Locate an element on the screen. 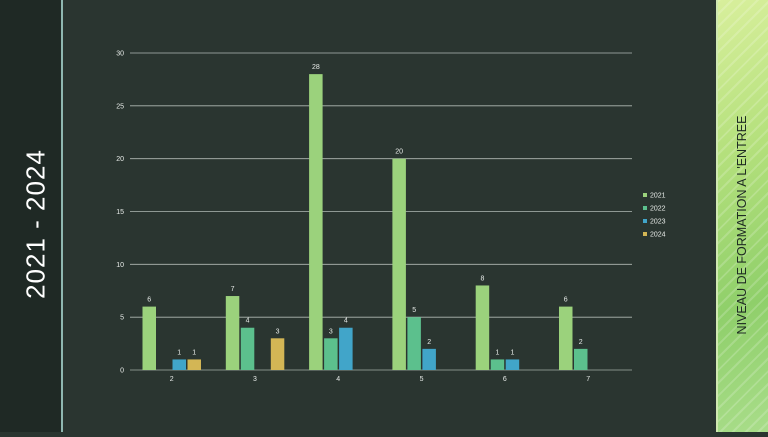  y-tick-label: 5 is located at coordinates (122, 318).